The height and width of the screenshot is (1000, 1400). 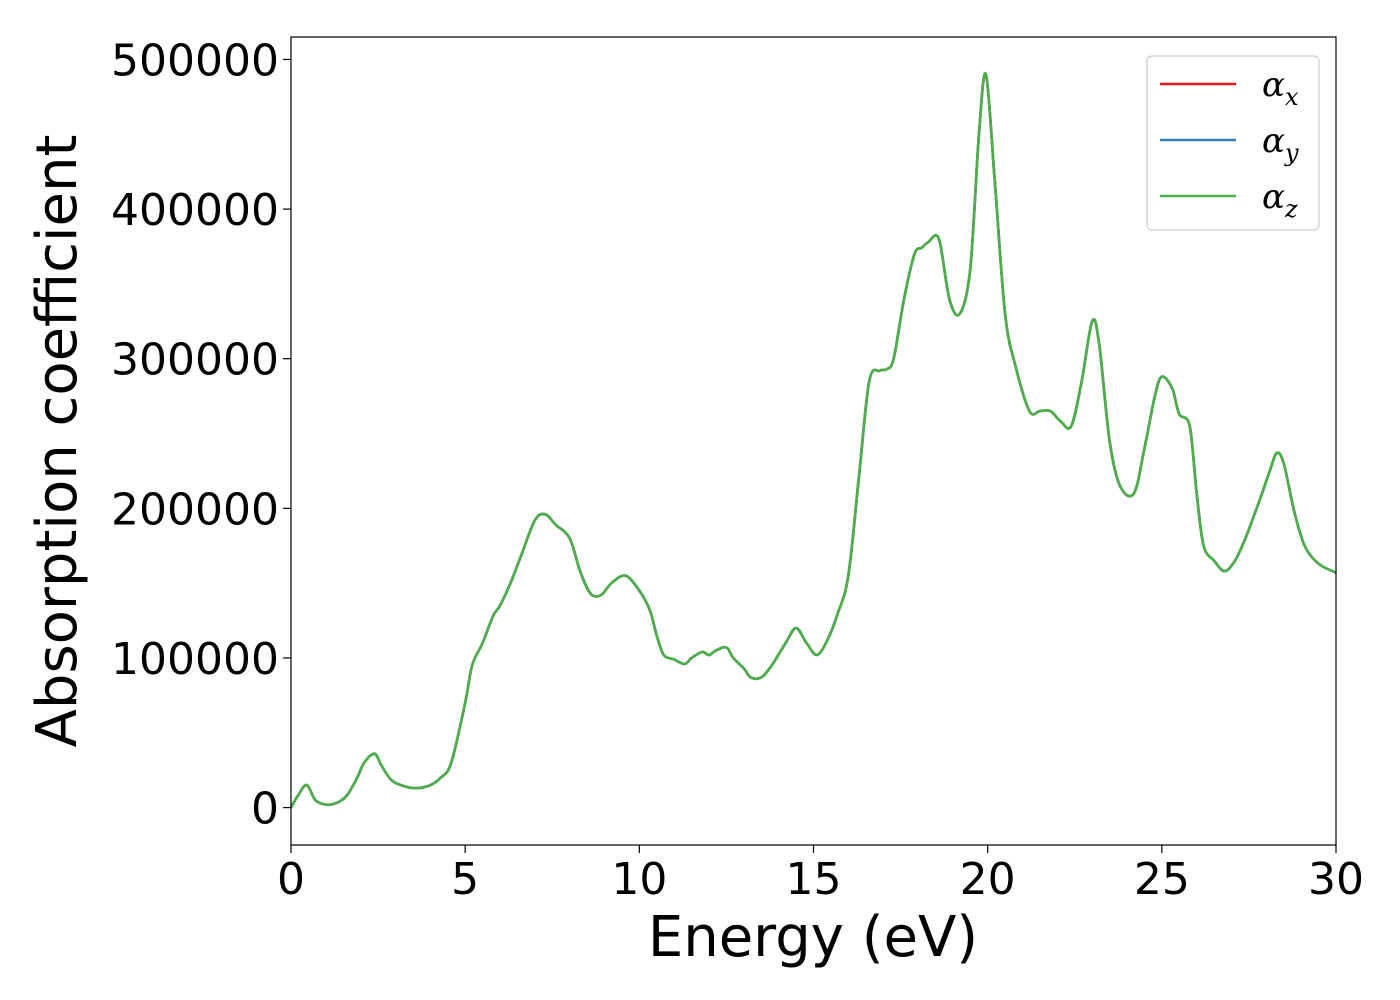 What do you see at coordinates (195, 210) in the screenshot?
I see `y-tick-label: 400000` at bounding box center [195, 210].